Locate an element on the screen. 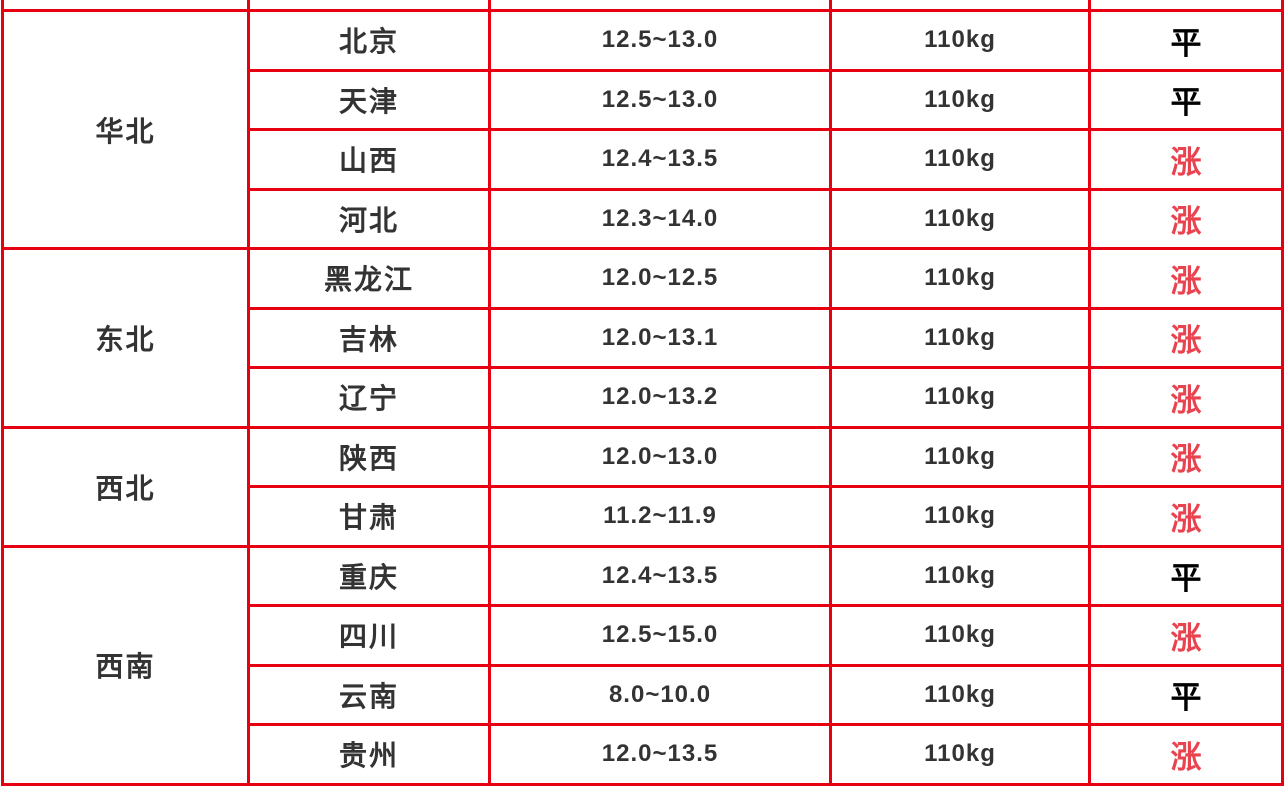 The height and width of the screenshot is (797, 1288). region-cell: 东北 is located at coordinates (125, 338).